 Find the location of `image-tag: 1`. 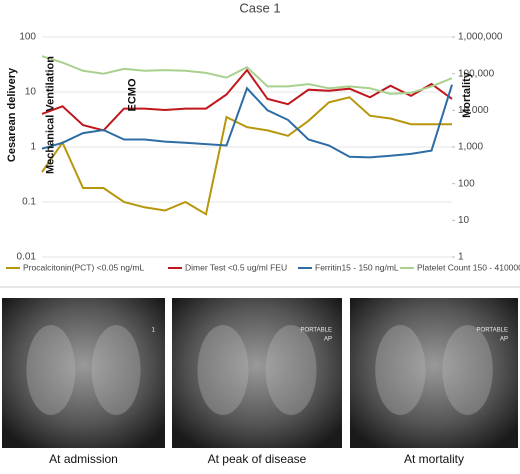

image-tag: 1 is located at coordinates (154, 331).